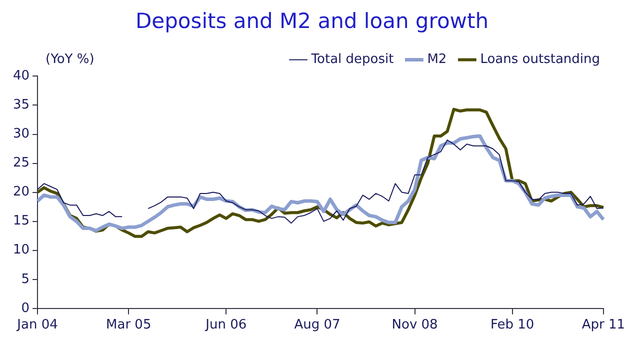  Describe the element at coordinates (437, 60) in the screenshot. I see `legend-label: M2` at that location.